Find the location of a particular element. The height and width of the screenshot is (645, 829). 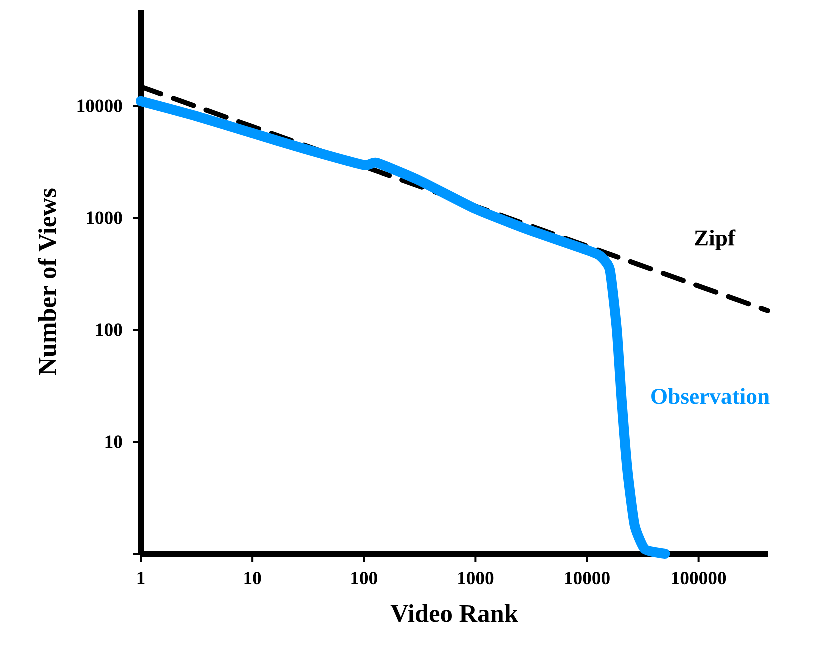

x-tick-label: 10000 is located at coordinates (587, 578).